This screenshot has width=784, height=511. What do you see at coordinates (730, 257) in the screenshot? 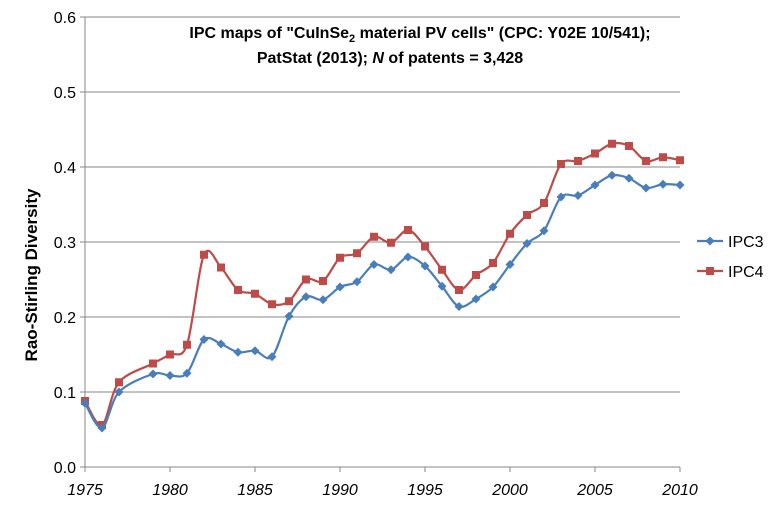
I see `legend: IPC3 IPC4` at bounding box center [730, 257].